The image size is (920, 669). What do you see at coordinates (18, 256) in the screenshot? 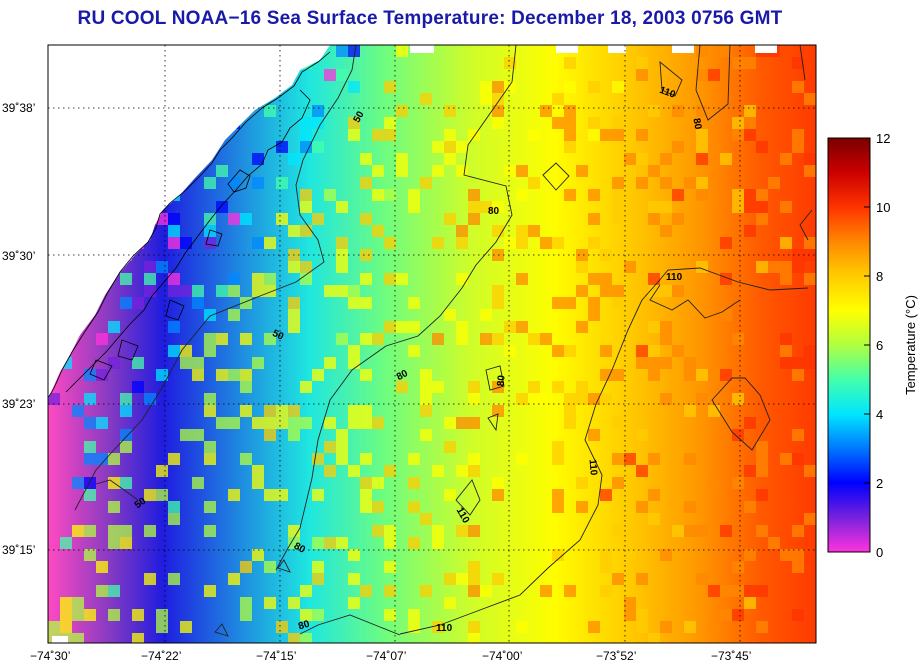
I see `y-tick-label: 39˚30’` at bounding box center [18, 256].